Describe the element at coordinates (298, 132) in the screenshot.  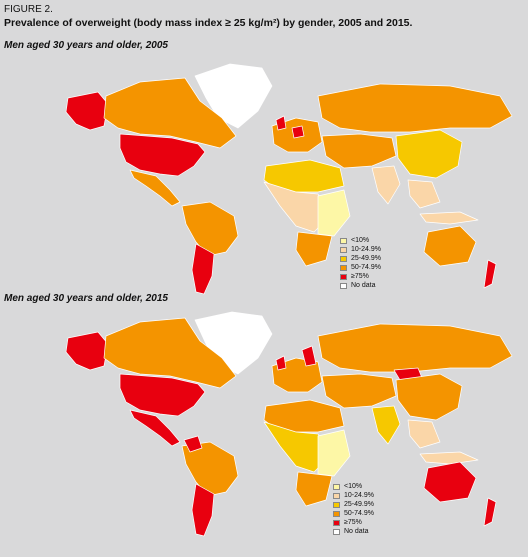
I see `region-germany` at that location.